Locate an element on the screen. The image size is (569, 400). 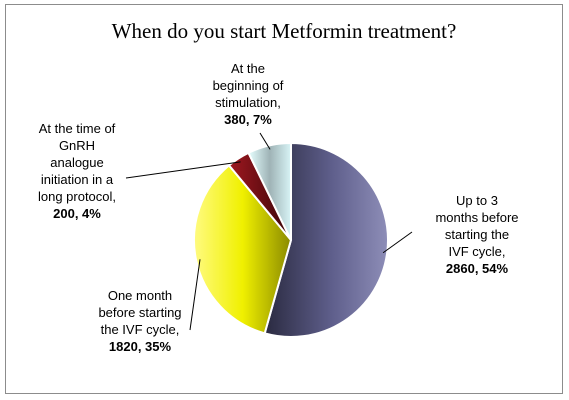
slice-label-line: analogue is located at coordinates (77, 162).